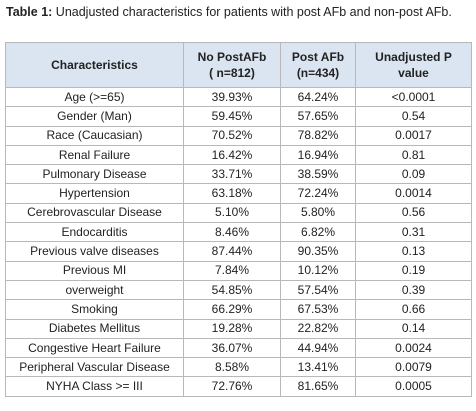  What do you see at coordinates (413, 232) in the screenshot?
I see `table-cell: 0.31` at bounding box center [413, 232].